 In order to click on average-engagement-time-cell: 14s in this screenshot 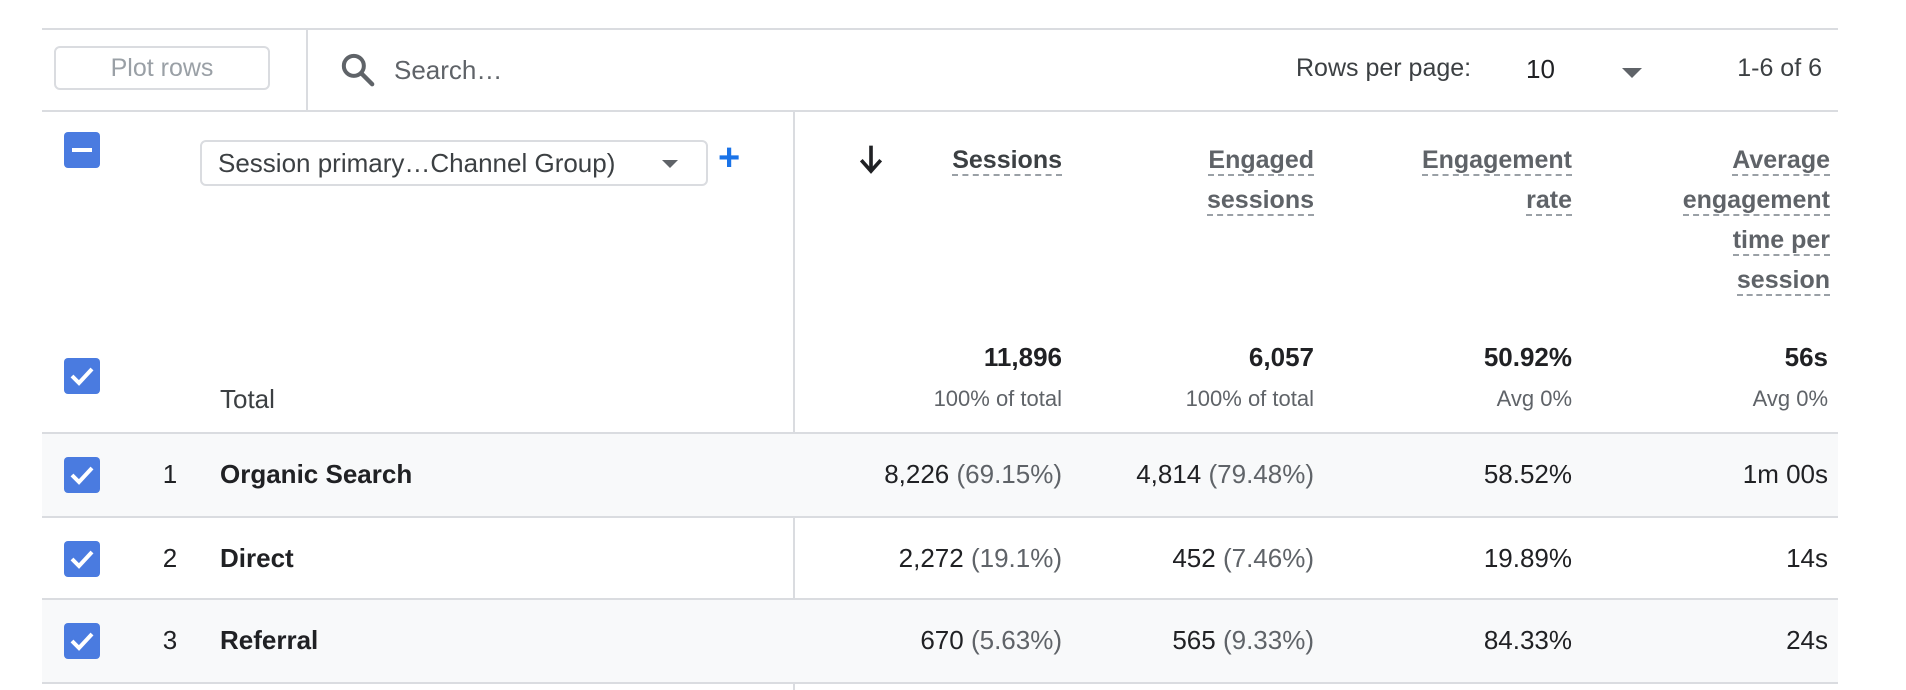, I will do `click(1807, 558)`.